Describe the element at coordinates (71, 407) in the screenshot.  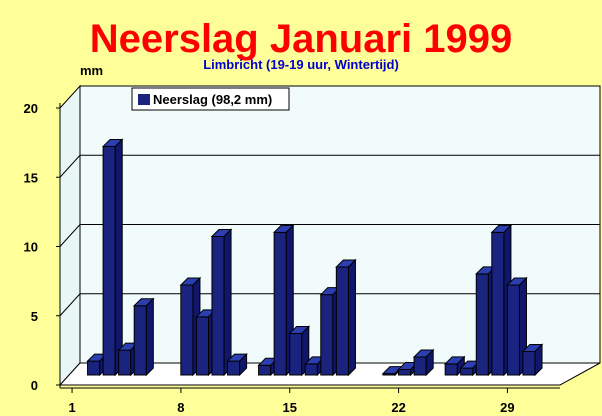
I see `x-tick-label: 1` at that location.